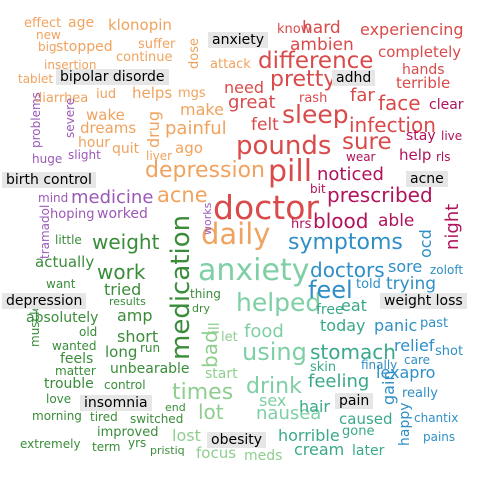 The image size is (480, 480). Describe the element at coordinates (61, 284) in the screenshot. I see `word-want: want` at that location.